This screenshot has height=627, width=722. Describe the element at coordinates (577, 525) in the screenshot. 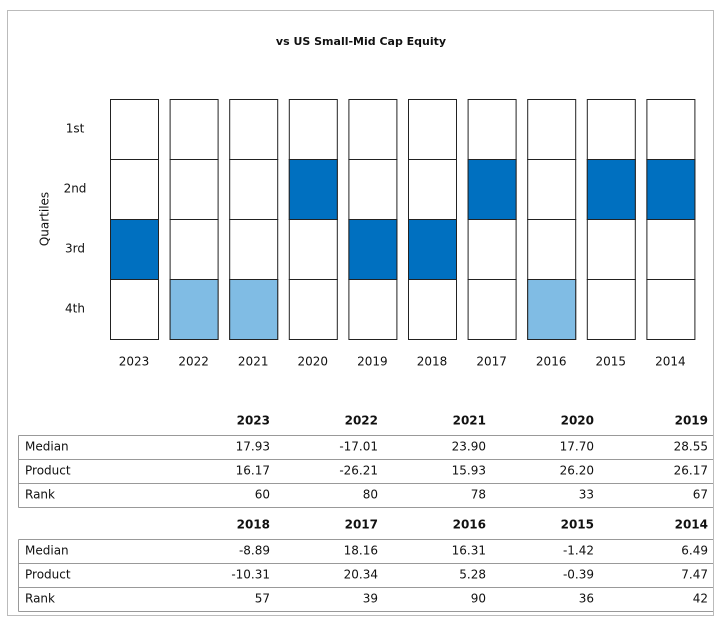

I see `table-header: 2015` at that location.